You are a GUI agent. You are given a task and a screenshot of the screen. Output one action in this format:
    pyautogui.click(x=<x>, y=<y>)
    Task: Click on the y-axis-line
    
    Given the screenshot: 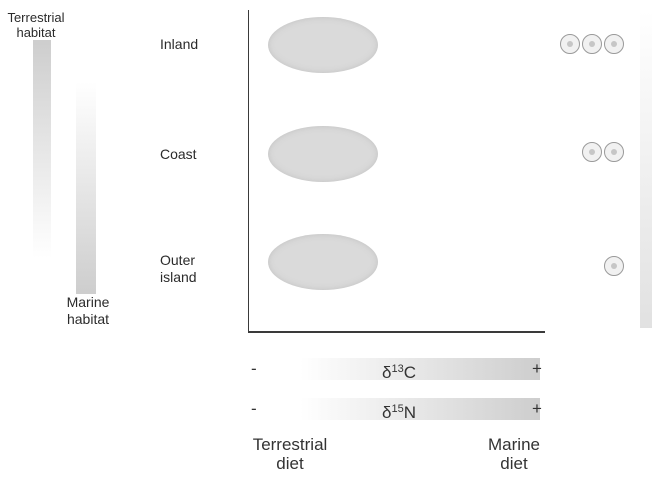 What is the action you would take?
    pyautogui.click(x=248, y=171)
    